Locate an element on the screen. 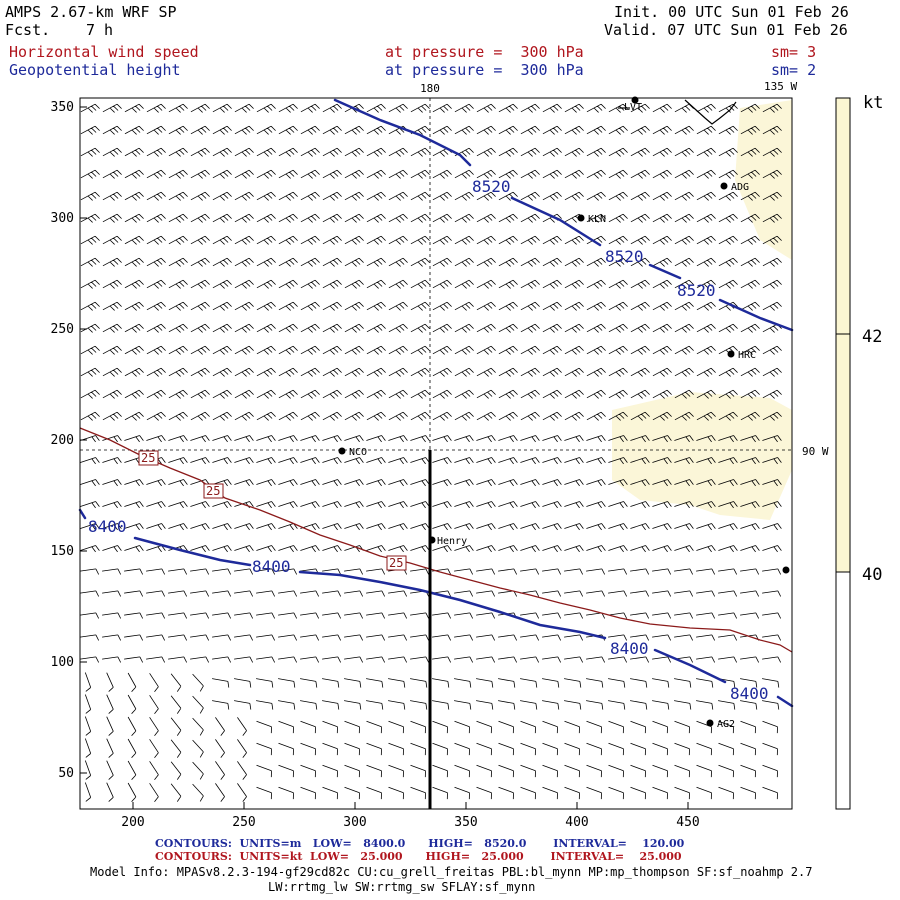 This screenshot has height=900, width=900. station-kln: KLN is located at coordinates (591, 219).